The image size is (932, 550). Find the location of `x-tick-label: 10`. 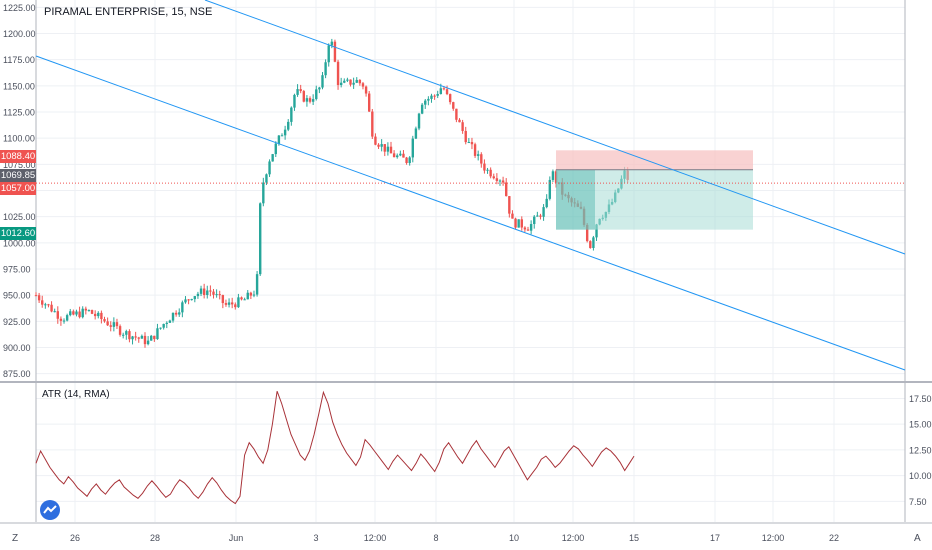

x-tick-label: 10 is located at coordinates (514, 538).